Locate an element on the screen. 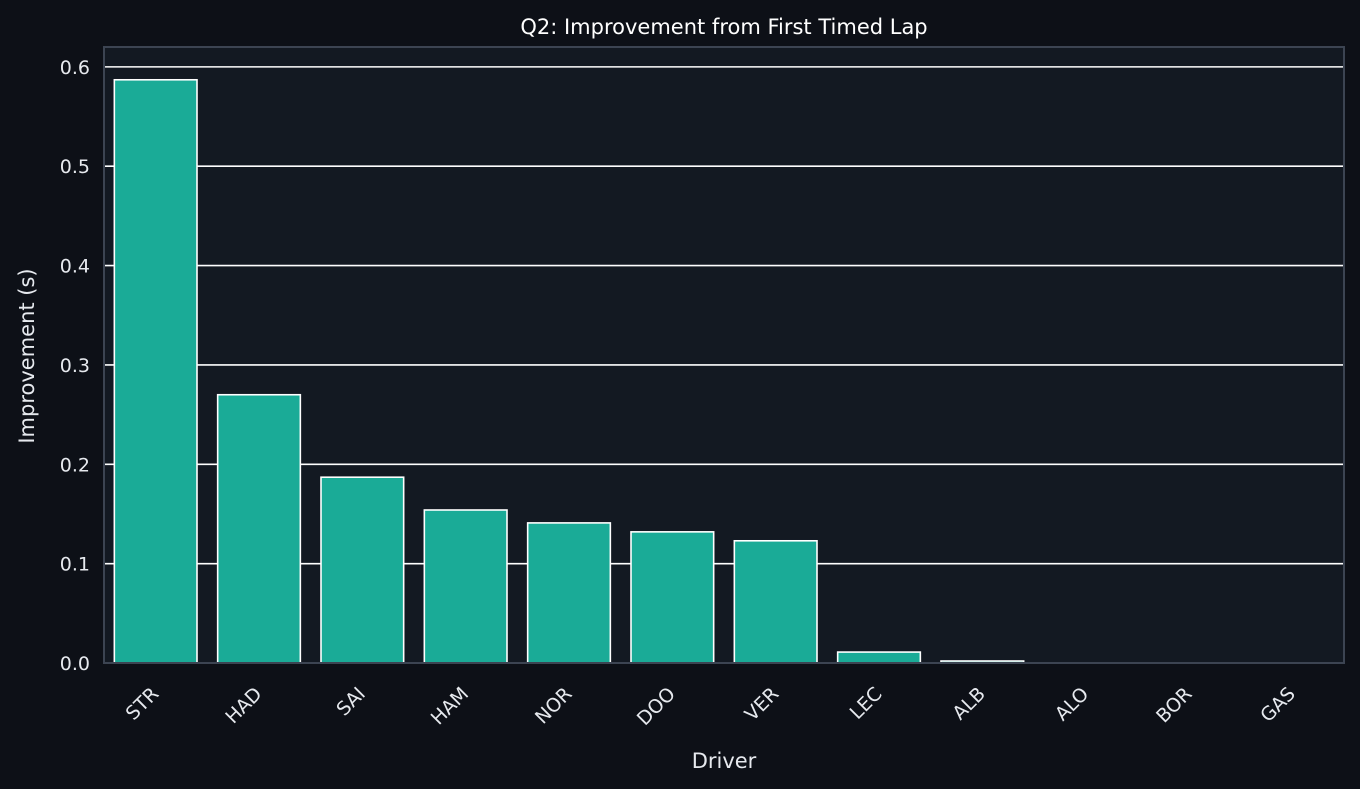 The width and height of the screenshot is (1360, 789). y-tick-label: 0.4 is located at coordinates (75, 267).